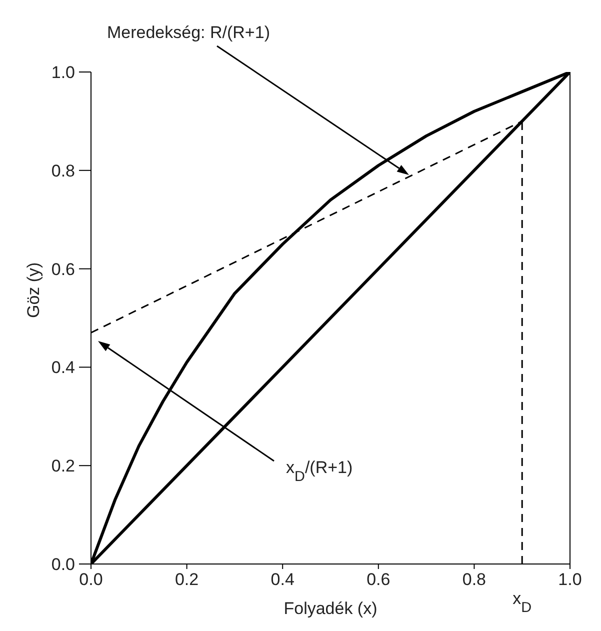 The width and height of the screenshot is (601, 631). What do you see at coordinates (34, 290) in the screenshot?
I see `y-axis-title: Göz (y)` at bounding box center [34, 290].